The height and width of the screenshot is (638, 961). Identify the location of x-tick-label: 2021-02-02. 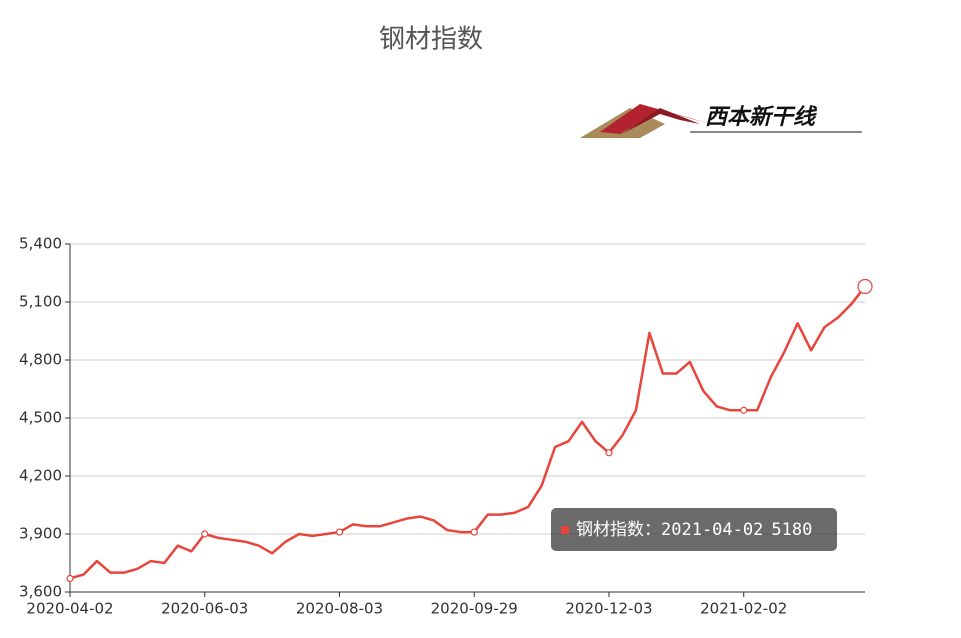
(743, 609).